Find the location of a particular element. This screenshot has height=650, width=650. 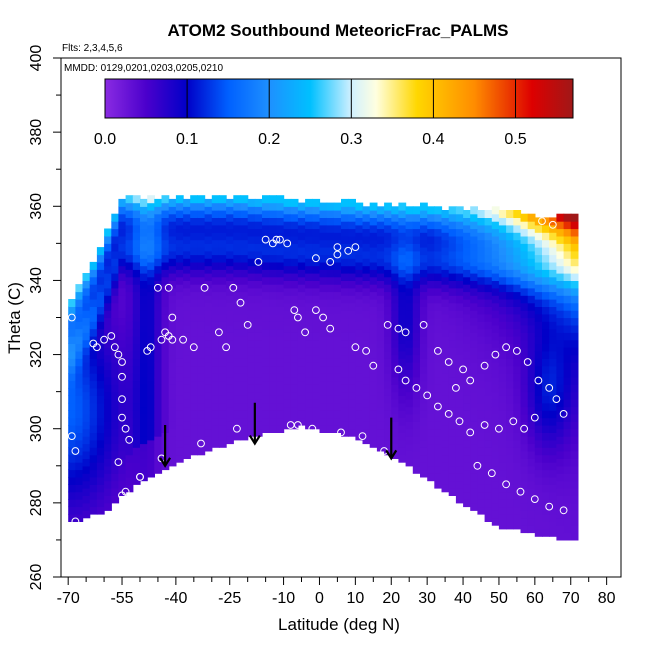

y-tick-label: 340 is located at coordinates (36, 280).